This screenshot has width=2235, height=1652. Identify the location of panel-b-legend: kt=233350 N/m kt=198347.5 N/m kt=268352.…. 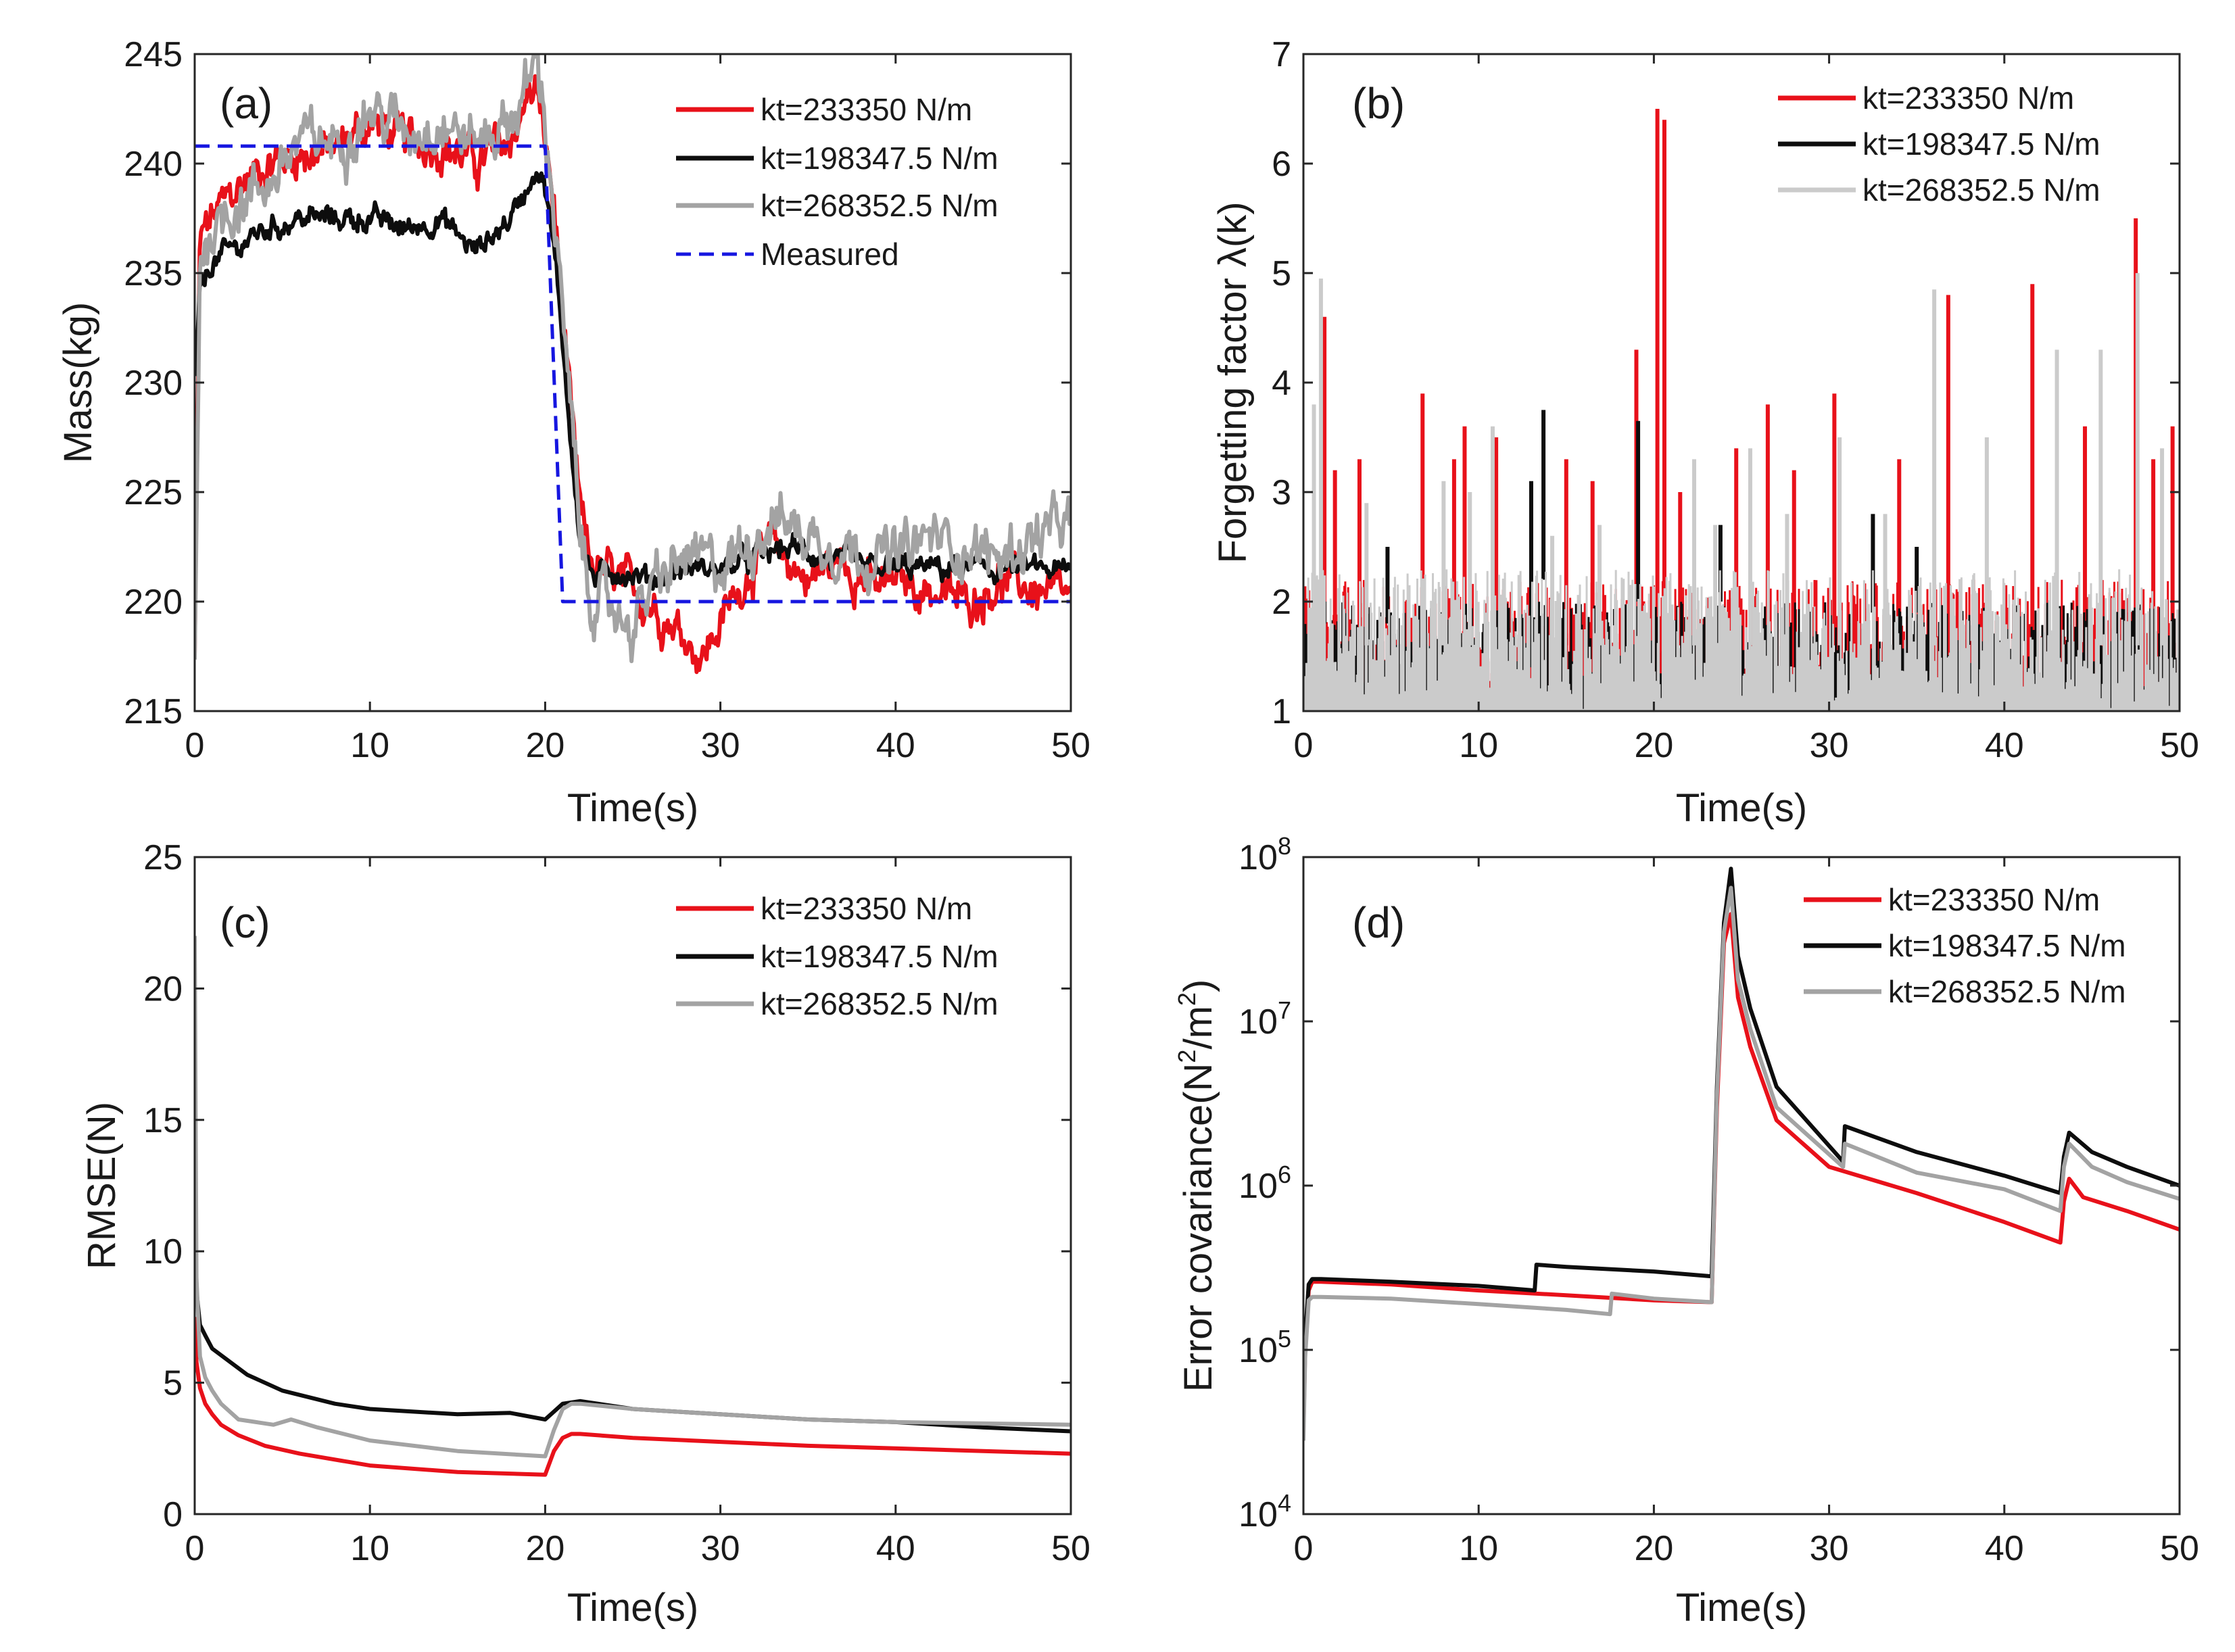
(1939, 144).